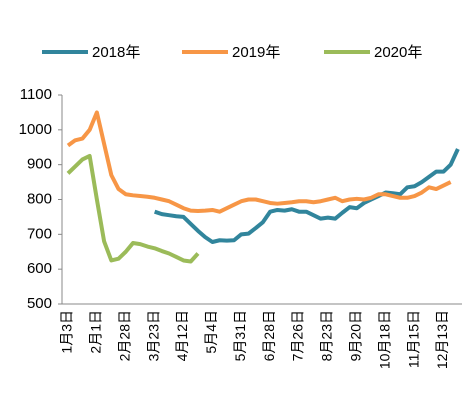 The height and width of the screenshot is (414, 470). Describe the element at coordinates (39, 303) in the screenshot. I see `y-tick-label: 500` at that location.